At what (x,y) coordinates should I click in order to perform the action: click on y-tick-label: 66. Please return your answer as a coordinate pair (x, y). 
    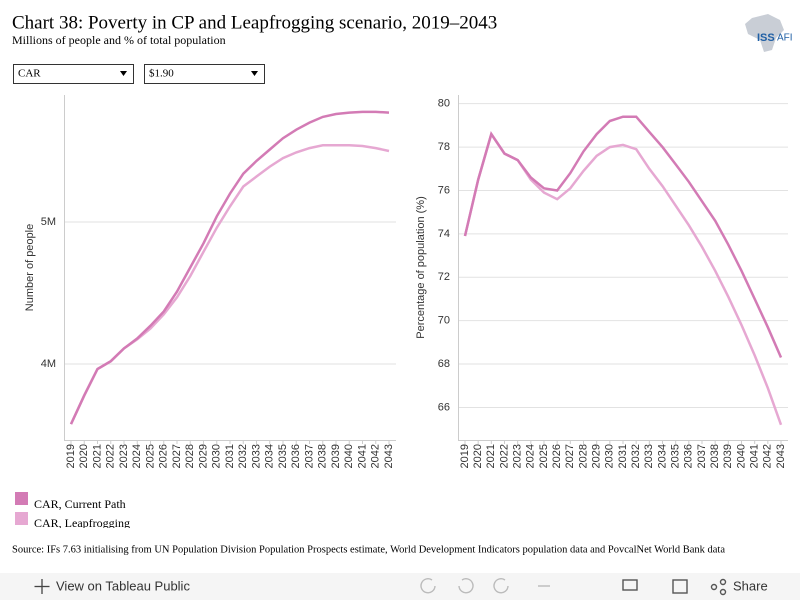
    Looking at the image, I should click on (444, 407).